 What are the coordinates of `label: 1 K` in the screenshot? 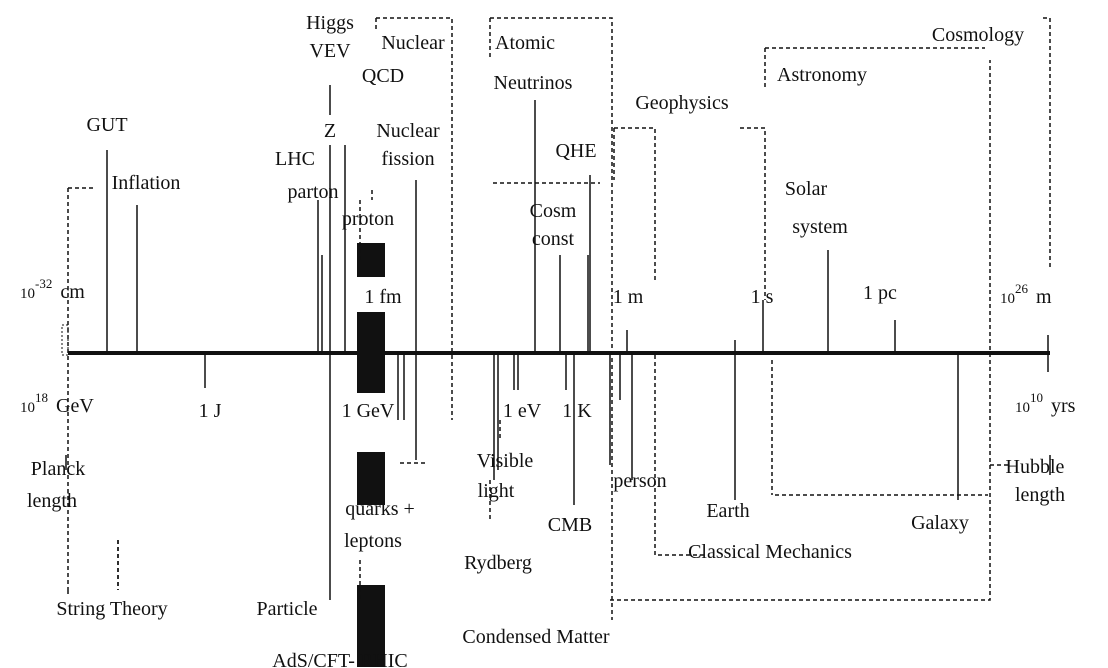 It's located at (577, 411).